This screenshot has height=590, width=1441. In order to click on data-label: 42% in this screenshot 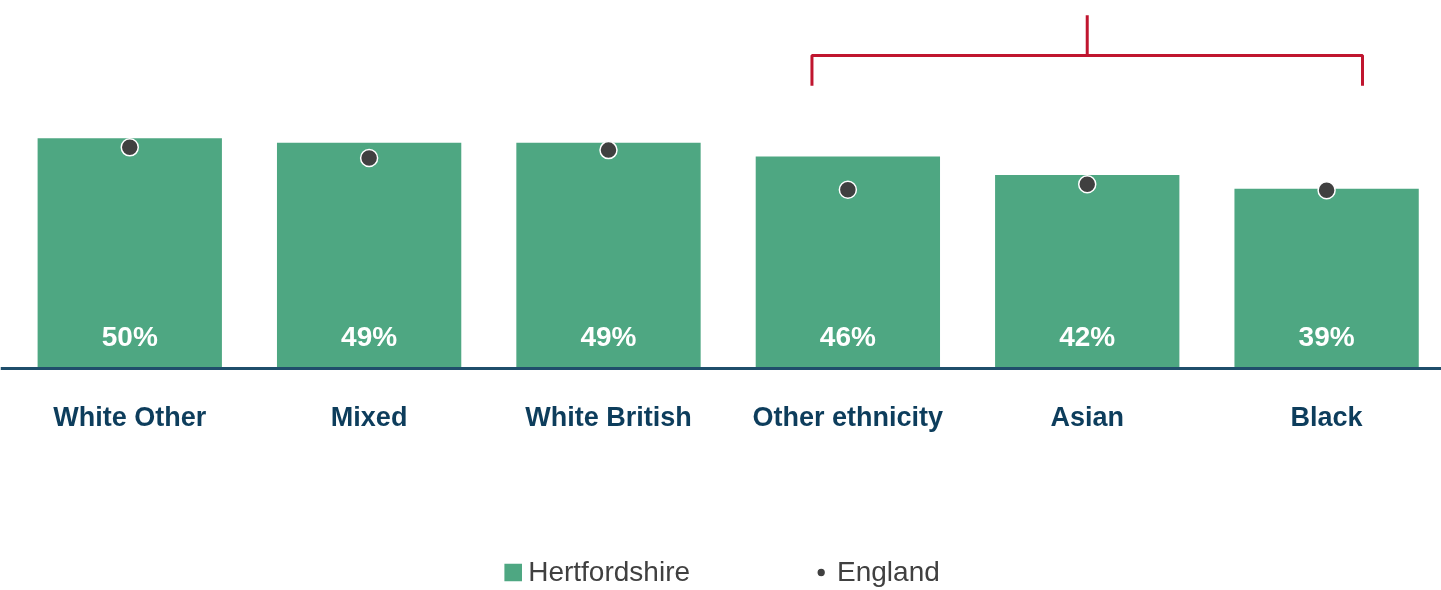, I will do `click(1087, 337)`.